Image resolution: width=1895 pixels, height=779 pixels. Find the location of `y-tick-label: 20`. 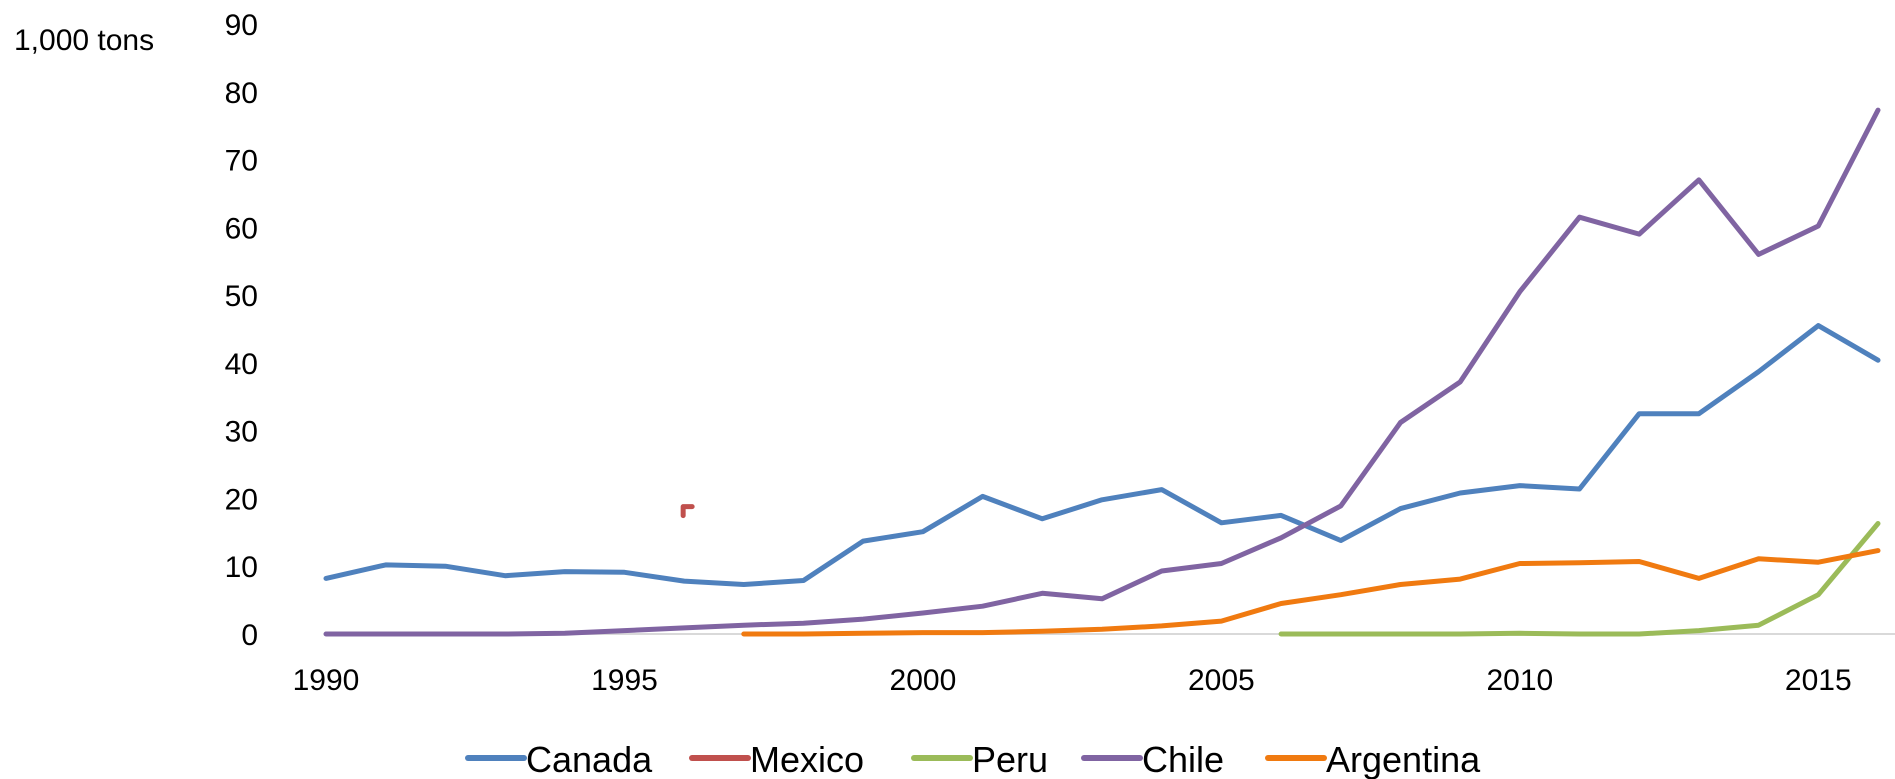

y-tick-label: 20 is located at coordinates (241, 499).